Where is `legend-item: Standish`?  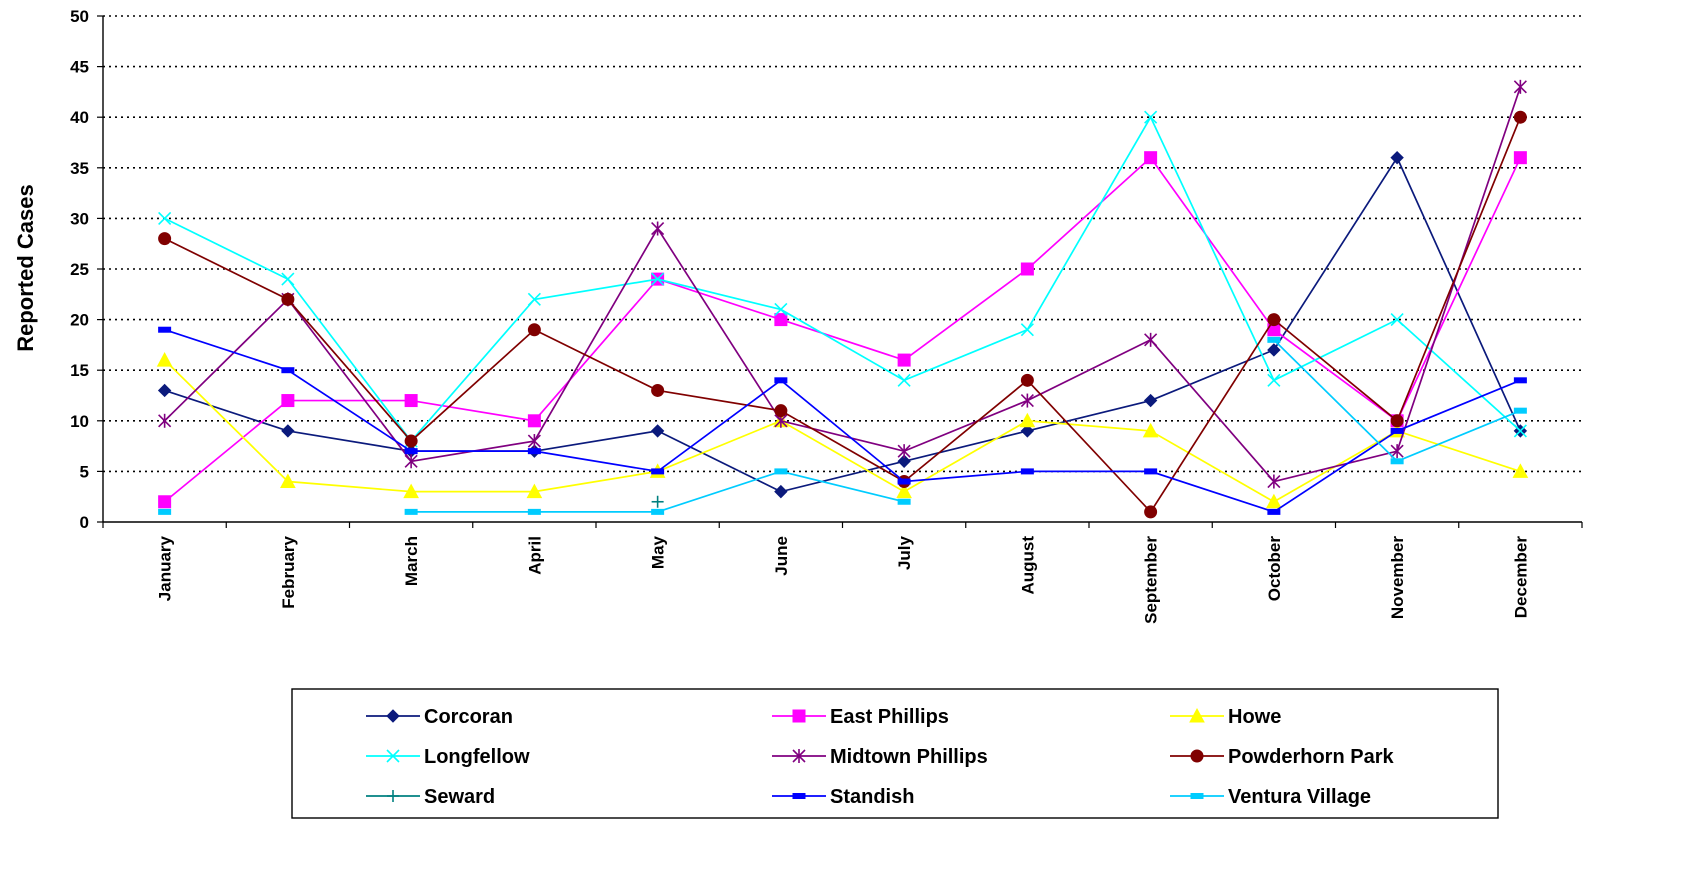
legend-item: Standish is located at coordinates (843, 797).